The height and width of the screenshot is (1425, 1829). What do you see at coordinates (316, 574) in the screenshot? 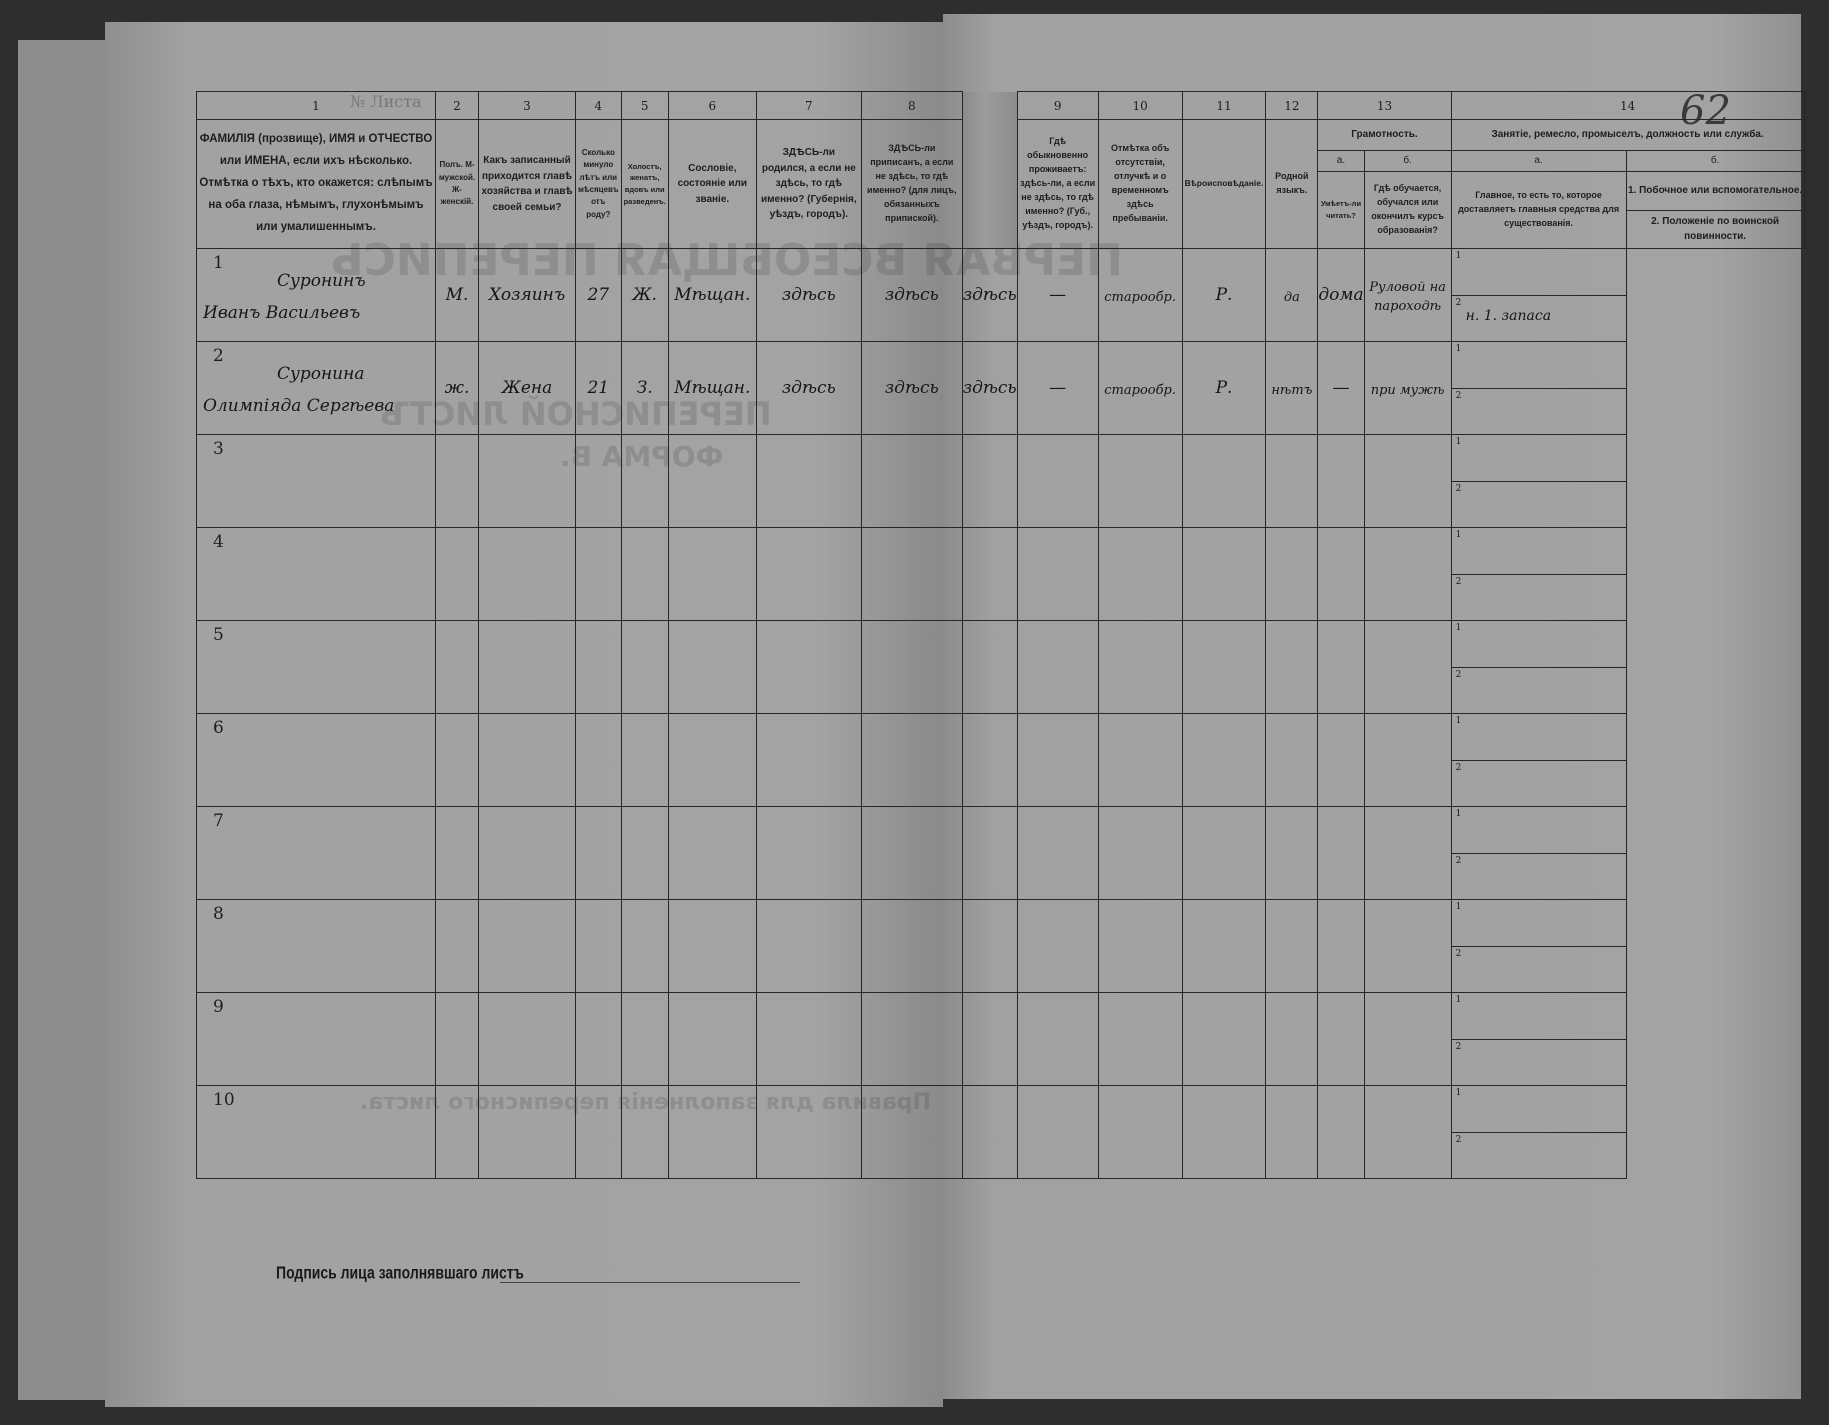
I see `name-cell: 4` at bounding box center [316, 574].